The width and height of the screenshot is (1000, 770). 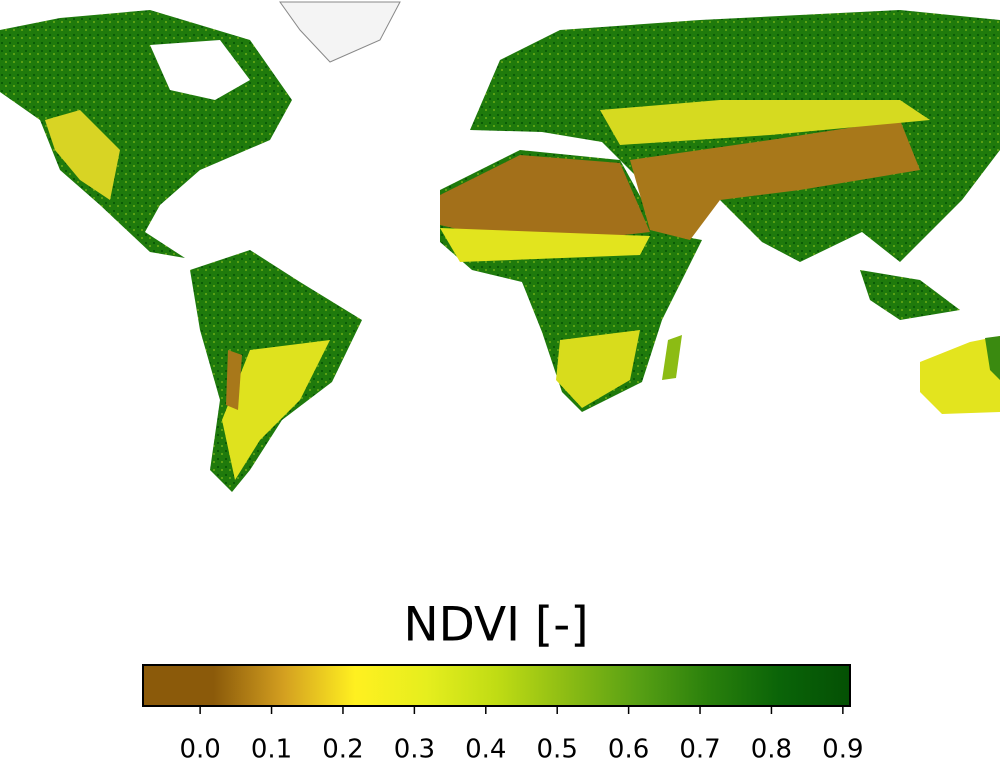 I want to click on colorbar-ticks: 0.0 0.1 0.2 0.3 0.4 0.5 0.6 0.7 0.8 0.9, so click(x=521, y=735).